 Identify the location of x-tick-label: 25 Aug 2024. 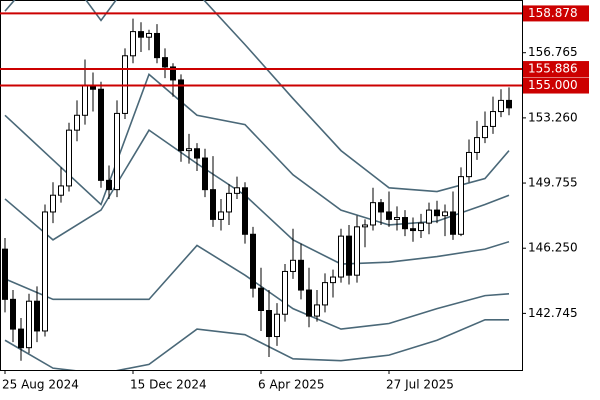
(40, 385).